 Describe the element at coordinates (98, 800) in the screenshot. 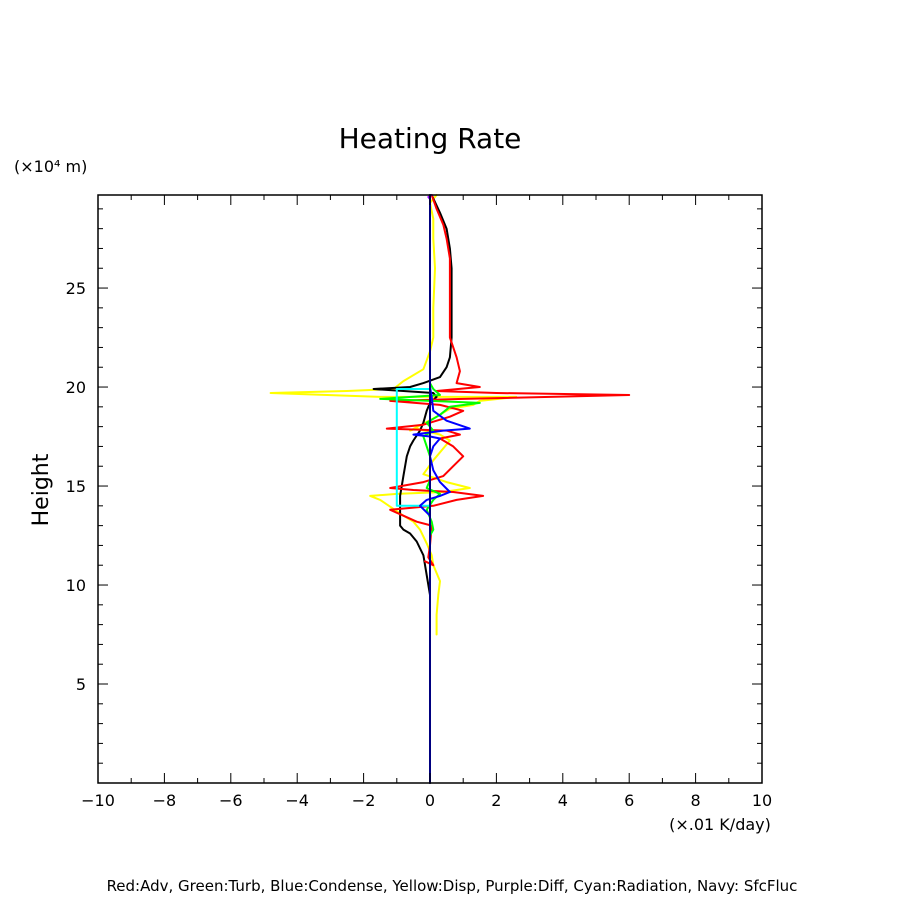

I see `x-tick-label: −10` at that location.